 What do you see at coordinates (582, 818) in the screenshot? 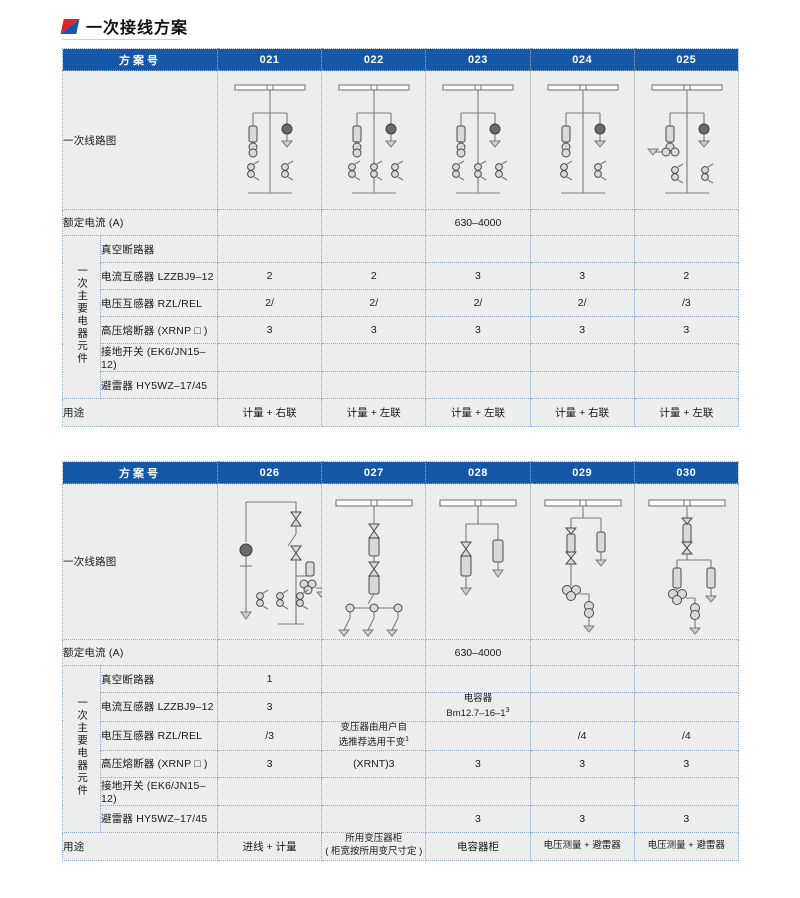
I see `arrester-029: 3` at bounding box center [582, 818].